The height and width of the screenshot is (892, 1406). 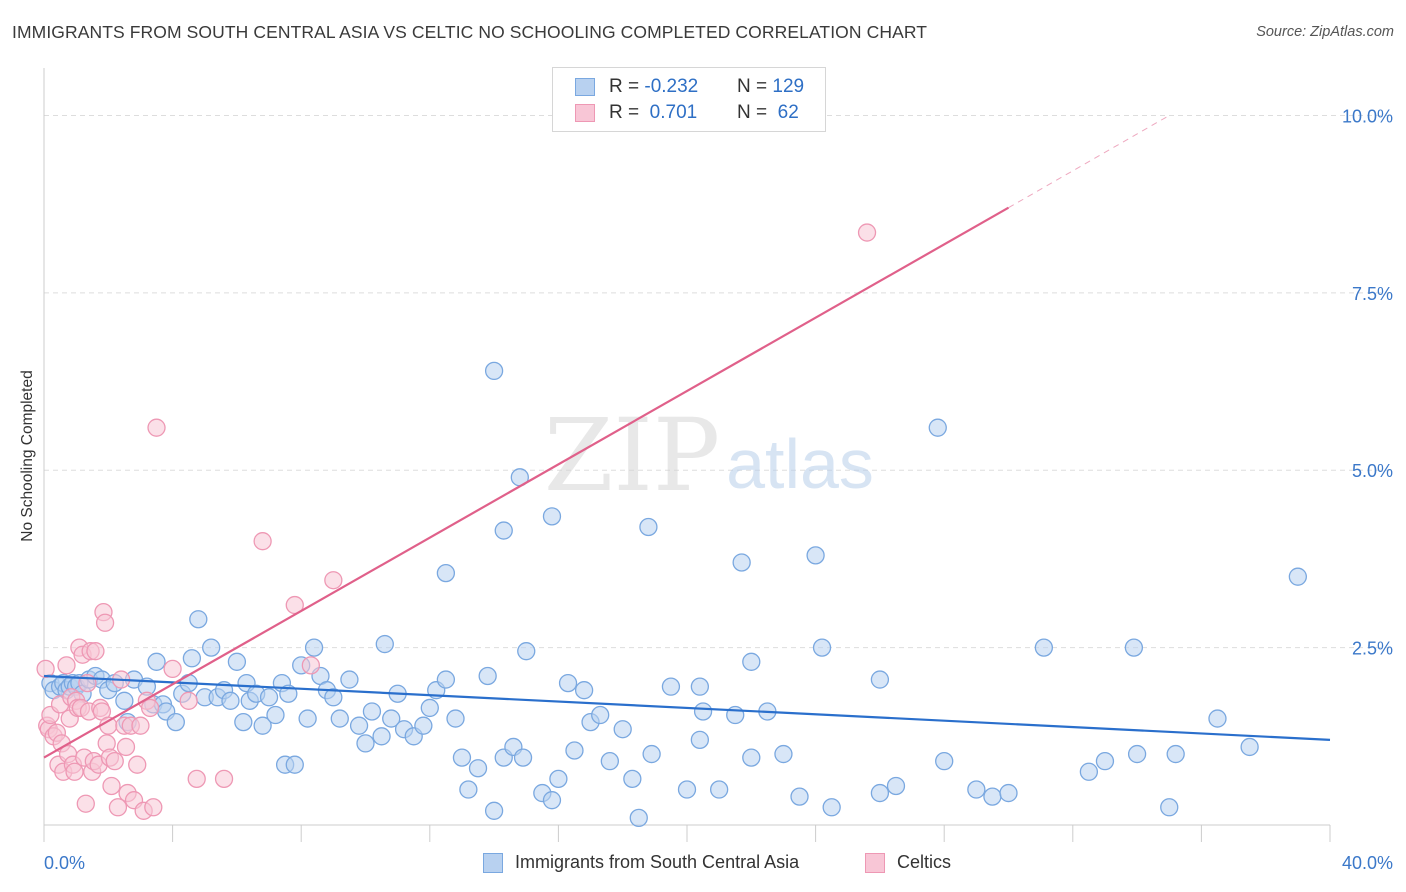 What do you see at coordinates (908, 862) in the screenshot?
I see `series-legend-item-pink: Celtics` at bounding box center [908, 862].